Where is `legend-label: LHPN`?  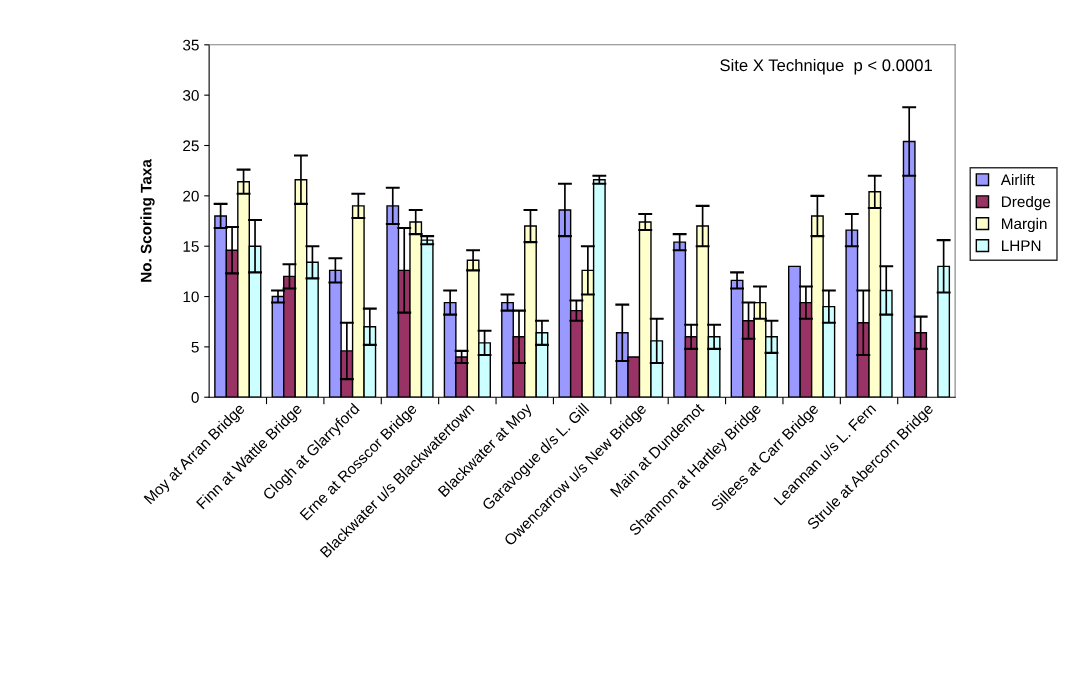
legend-label: LHPN is located at coordinates (1021, 245).